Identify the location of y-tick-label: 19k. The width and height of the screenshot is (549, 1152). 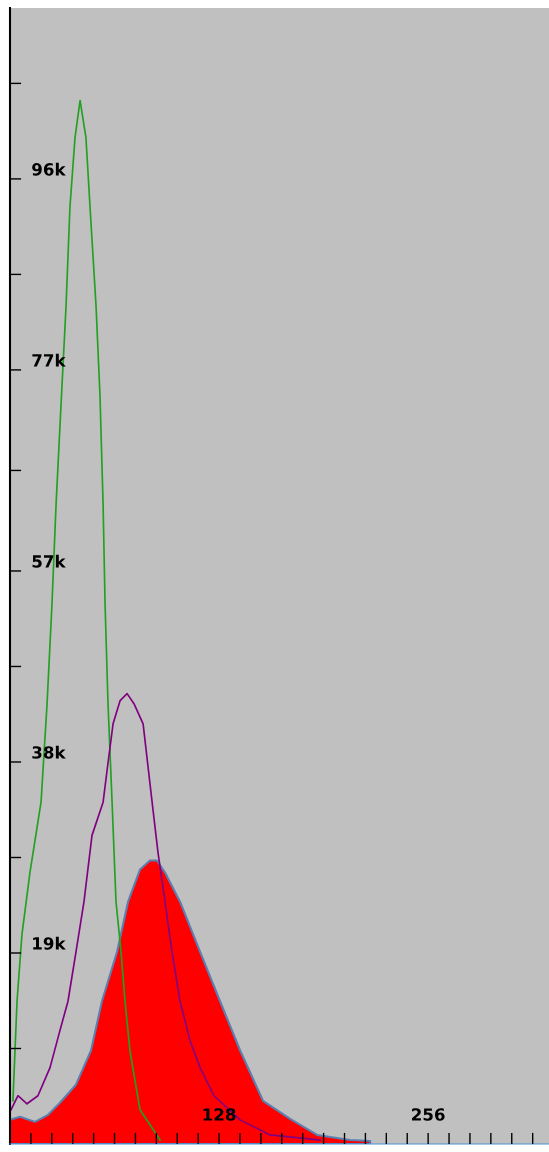
(49, 943).